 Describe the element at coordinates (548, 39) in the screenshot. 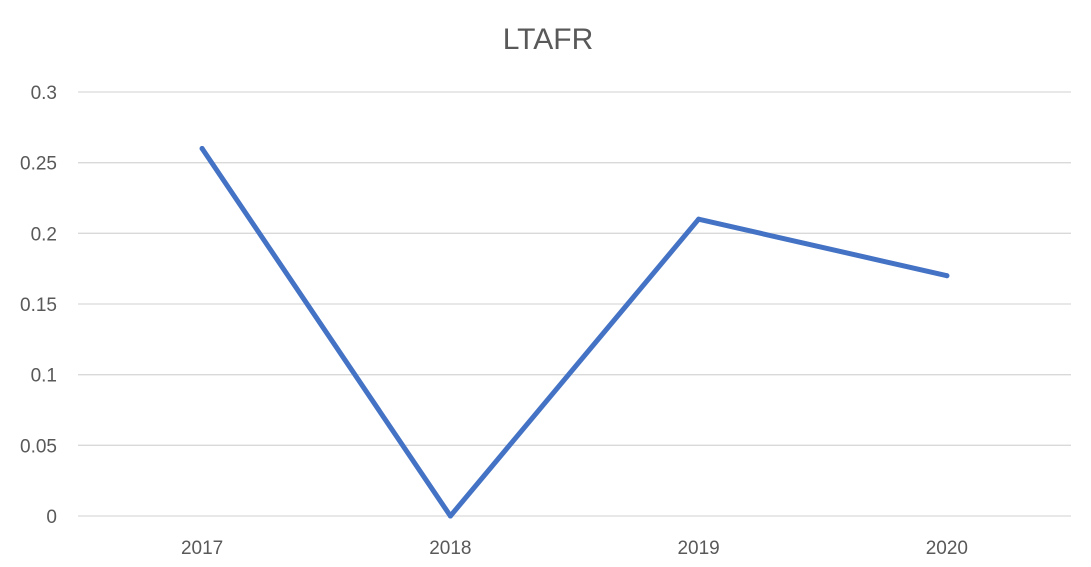

I see `chart-title: LTAFR` at that location.